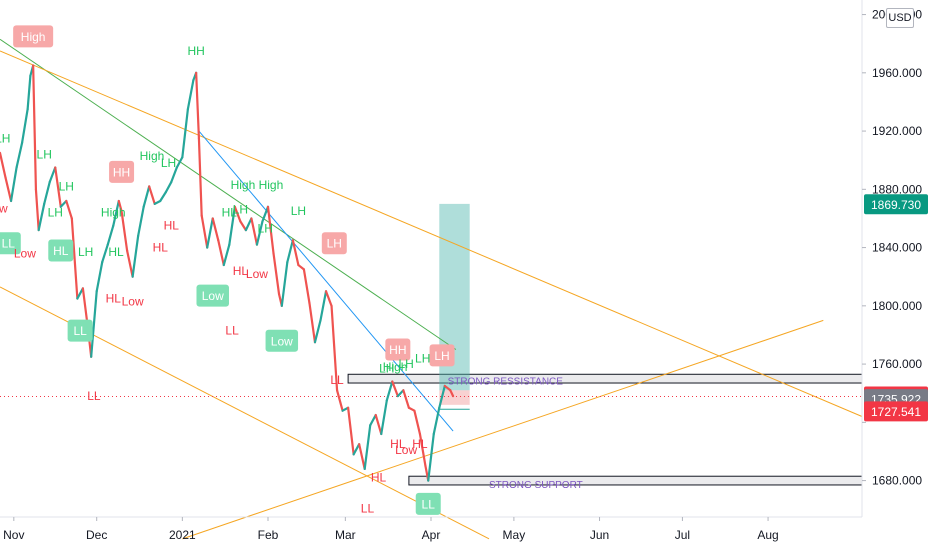  I want to click on price-badge-bg, so click(896, 204).